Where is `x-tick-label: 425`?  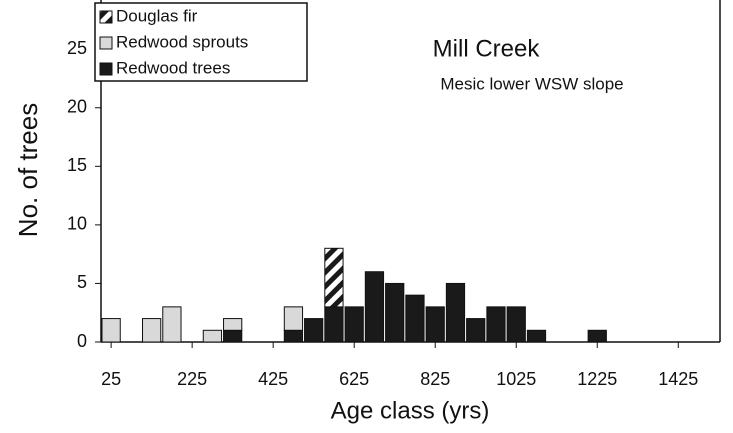
x-tick-label: 425 is located at coordinates (273, 379).